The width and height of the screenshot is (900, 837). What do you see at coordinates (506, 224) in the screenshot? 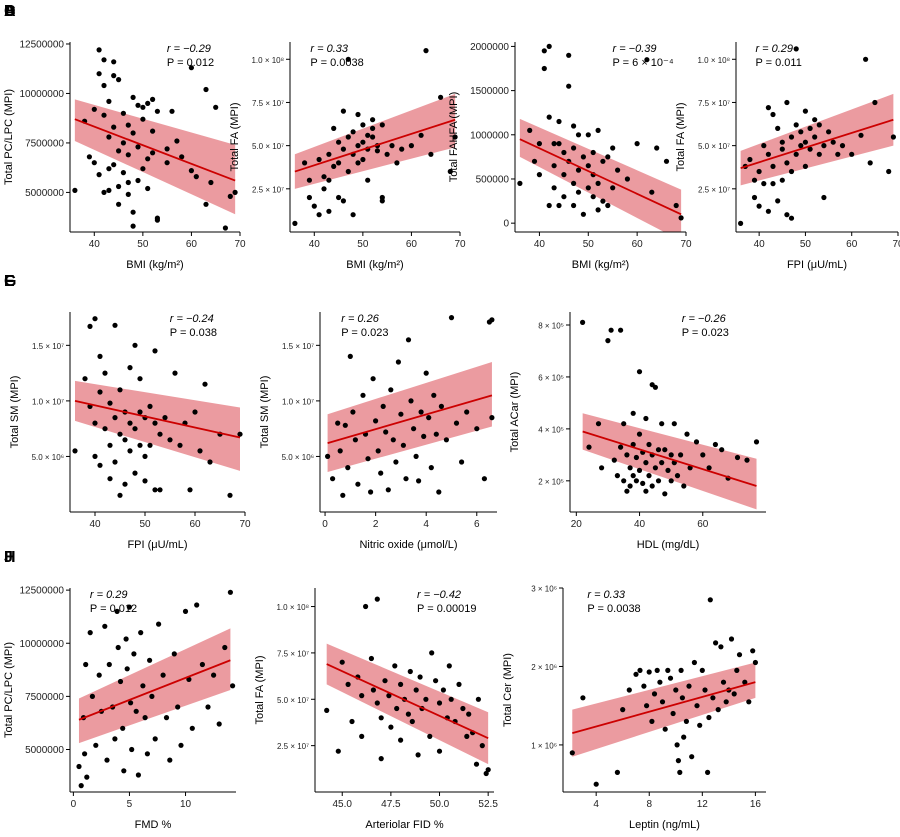
I see `y-tick-label: 0` at bounding box center [506, 224].